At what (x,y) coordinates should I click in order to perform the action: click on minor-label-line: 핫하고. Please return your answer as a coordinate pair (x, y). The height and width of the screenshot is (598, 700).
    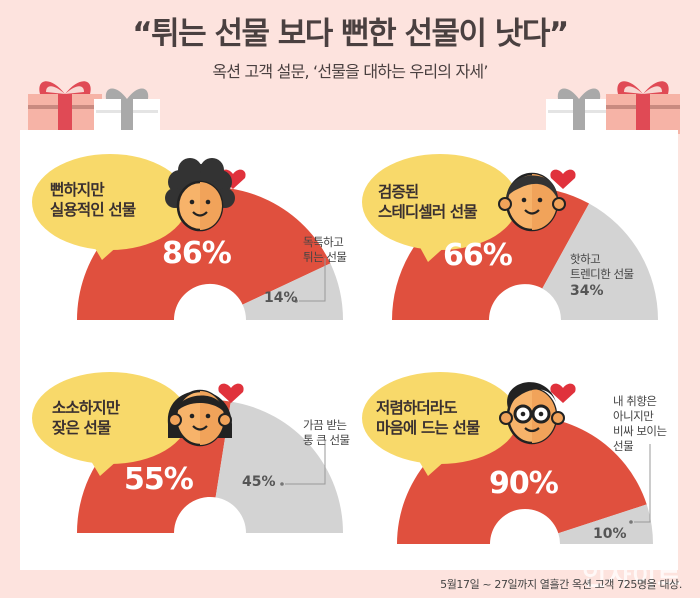
    Looking at the image, I should click on (585, 259).